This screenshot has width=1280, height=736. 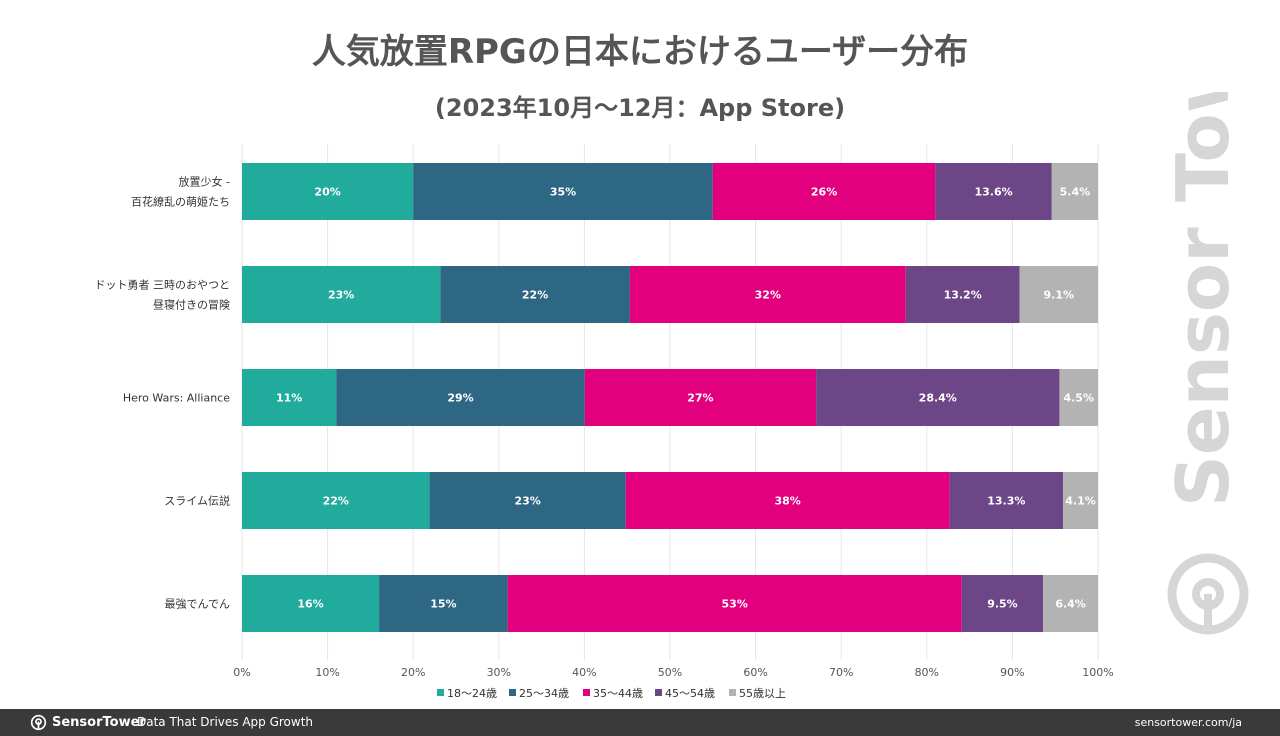 What do you see at coordinates (499, 672) in the screenshot?
I see `x-tick-label: 30%` at bounding box center [499, 672].